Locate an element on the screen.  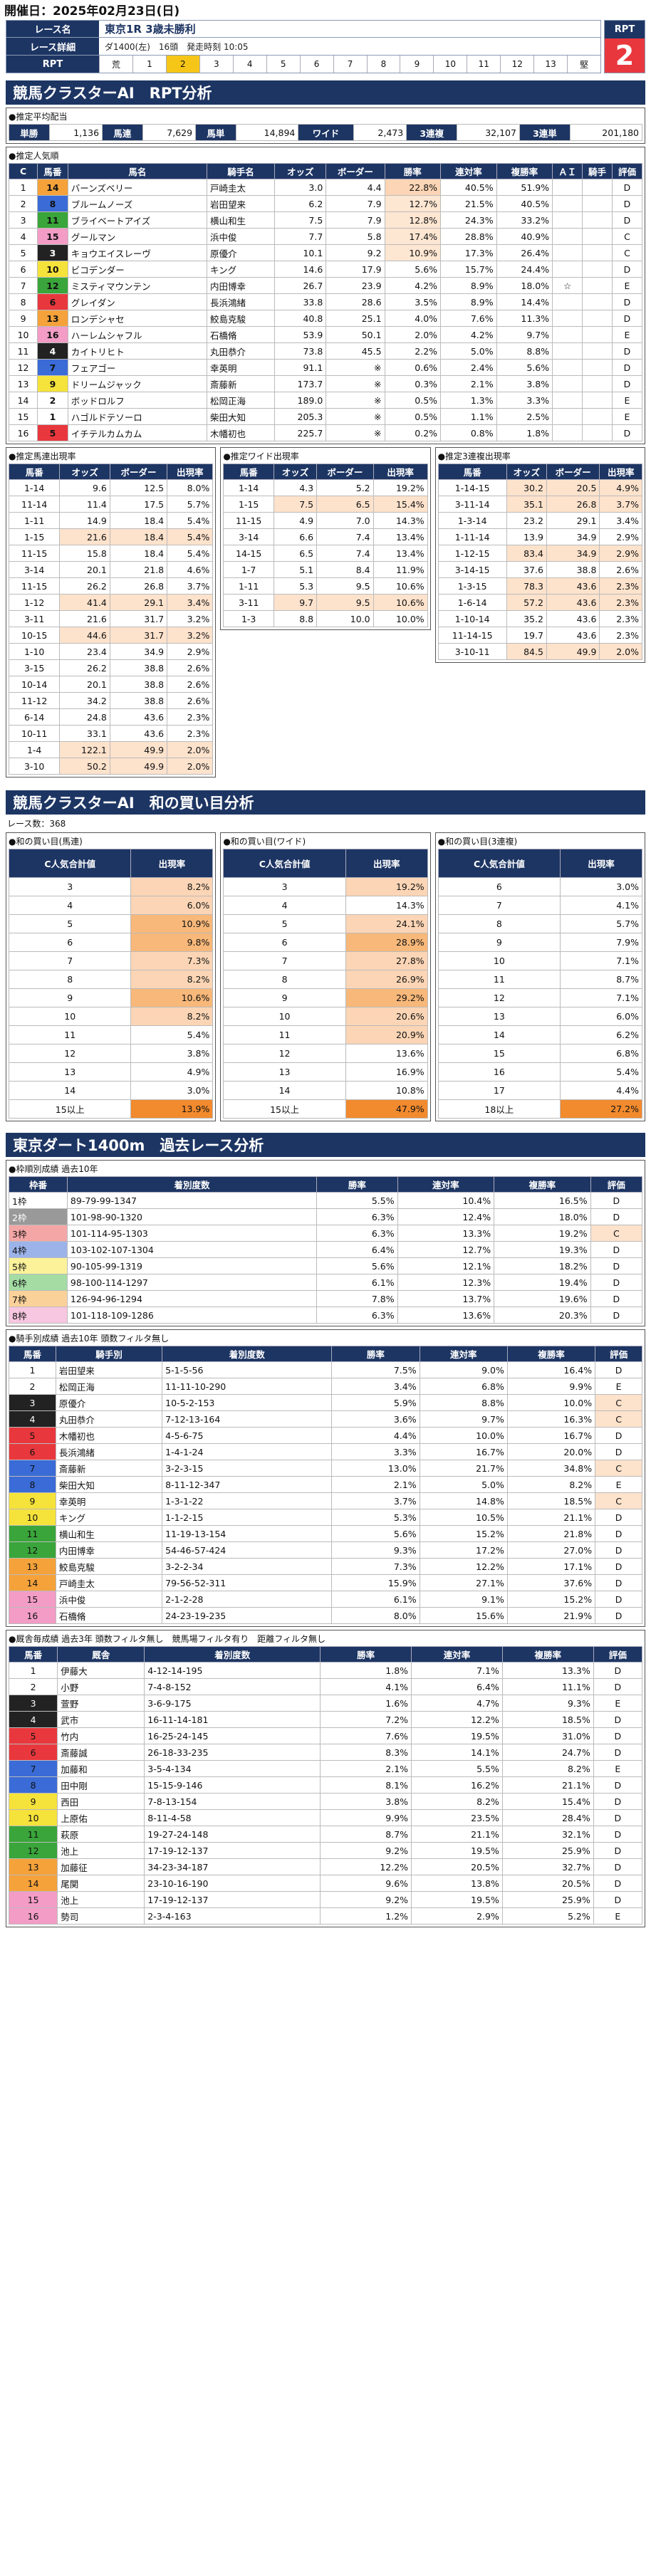
table-row: 4 丸田恭介 7-12-13-164 3.6% 9.7% 16.3% C is located at coordinates (325, 1419).